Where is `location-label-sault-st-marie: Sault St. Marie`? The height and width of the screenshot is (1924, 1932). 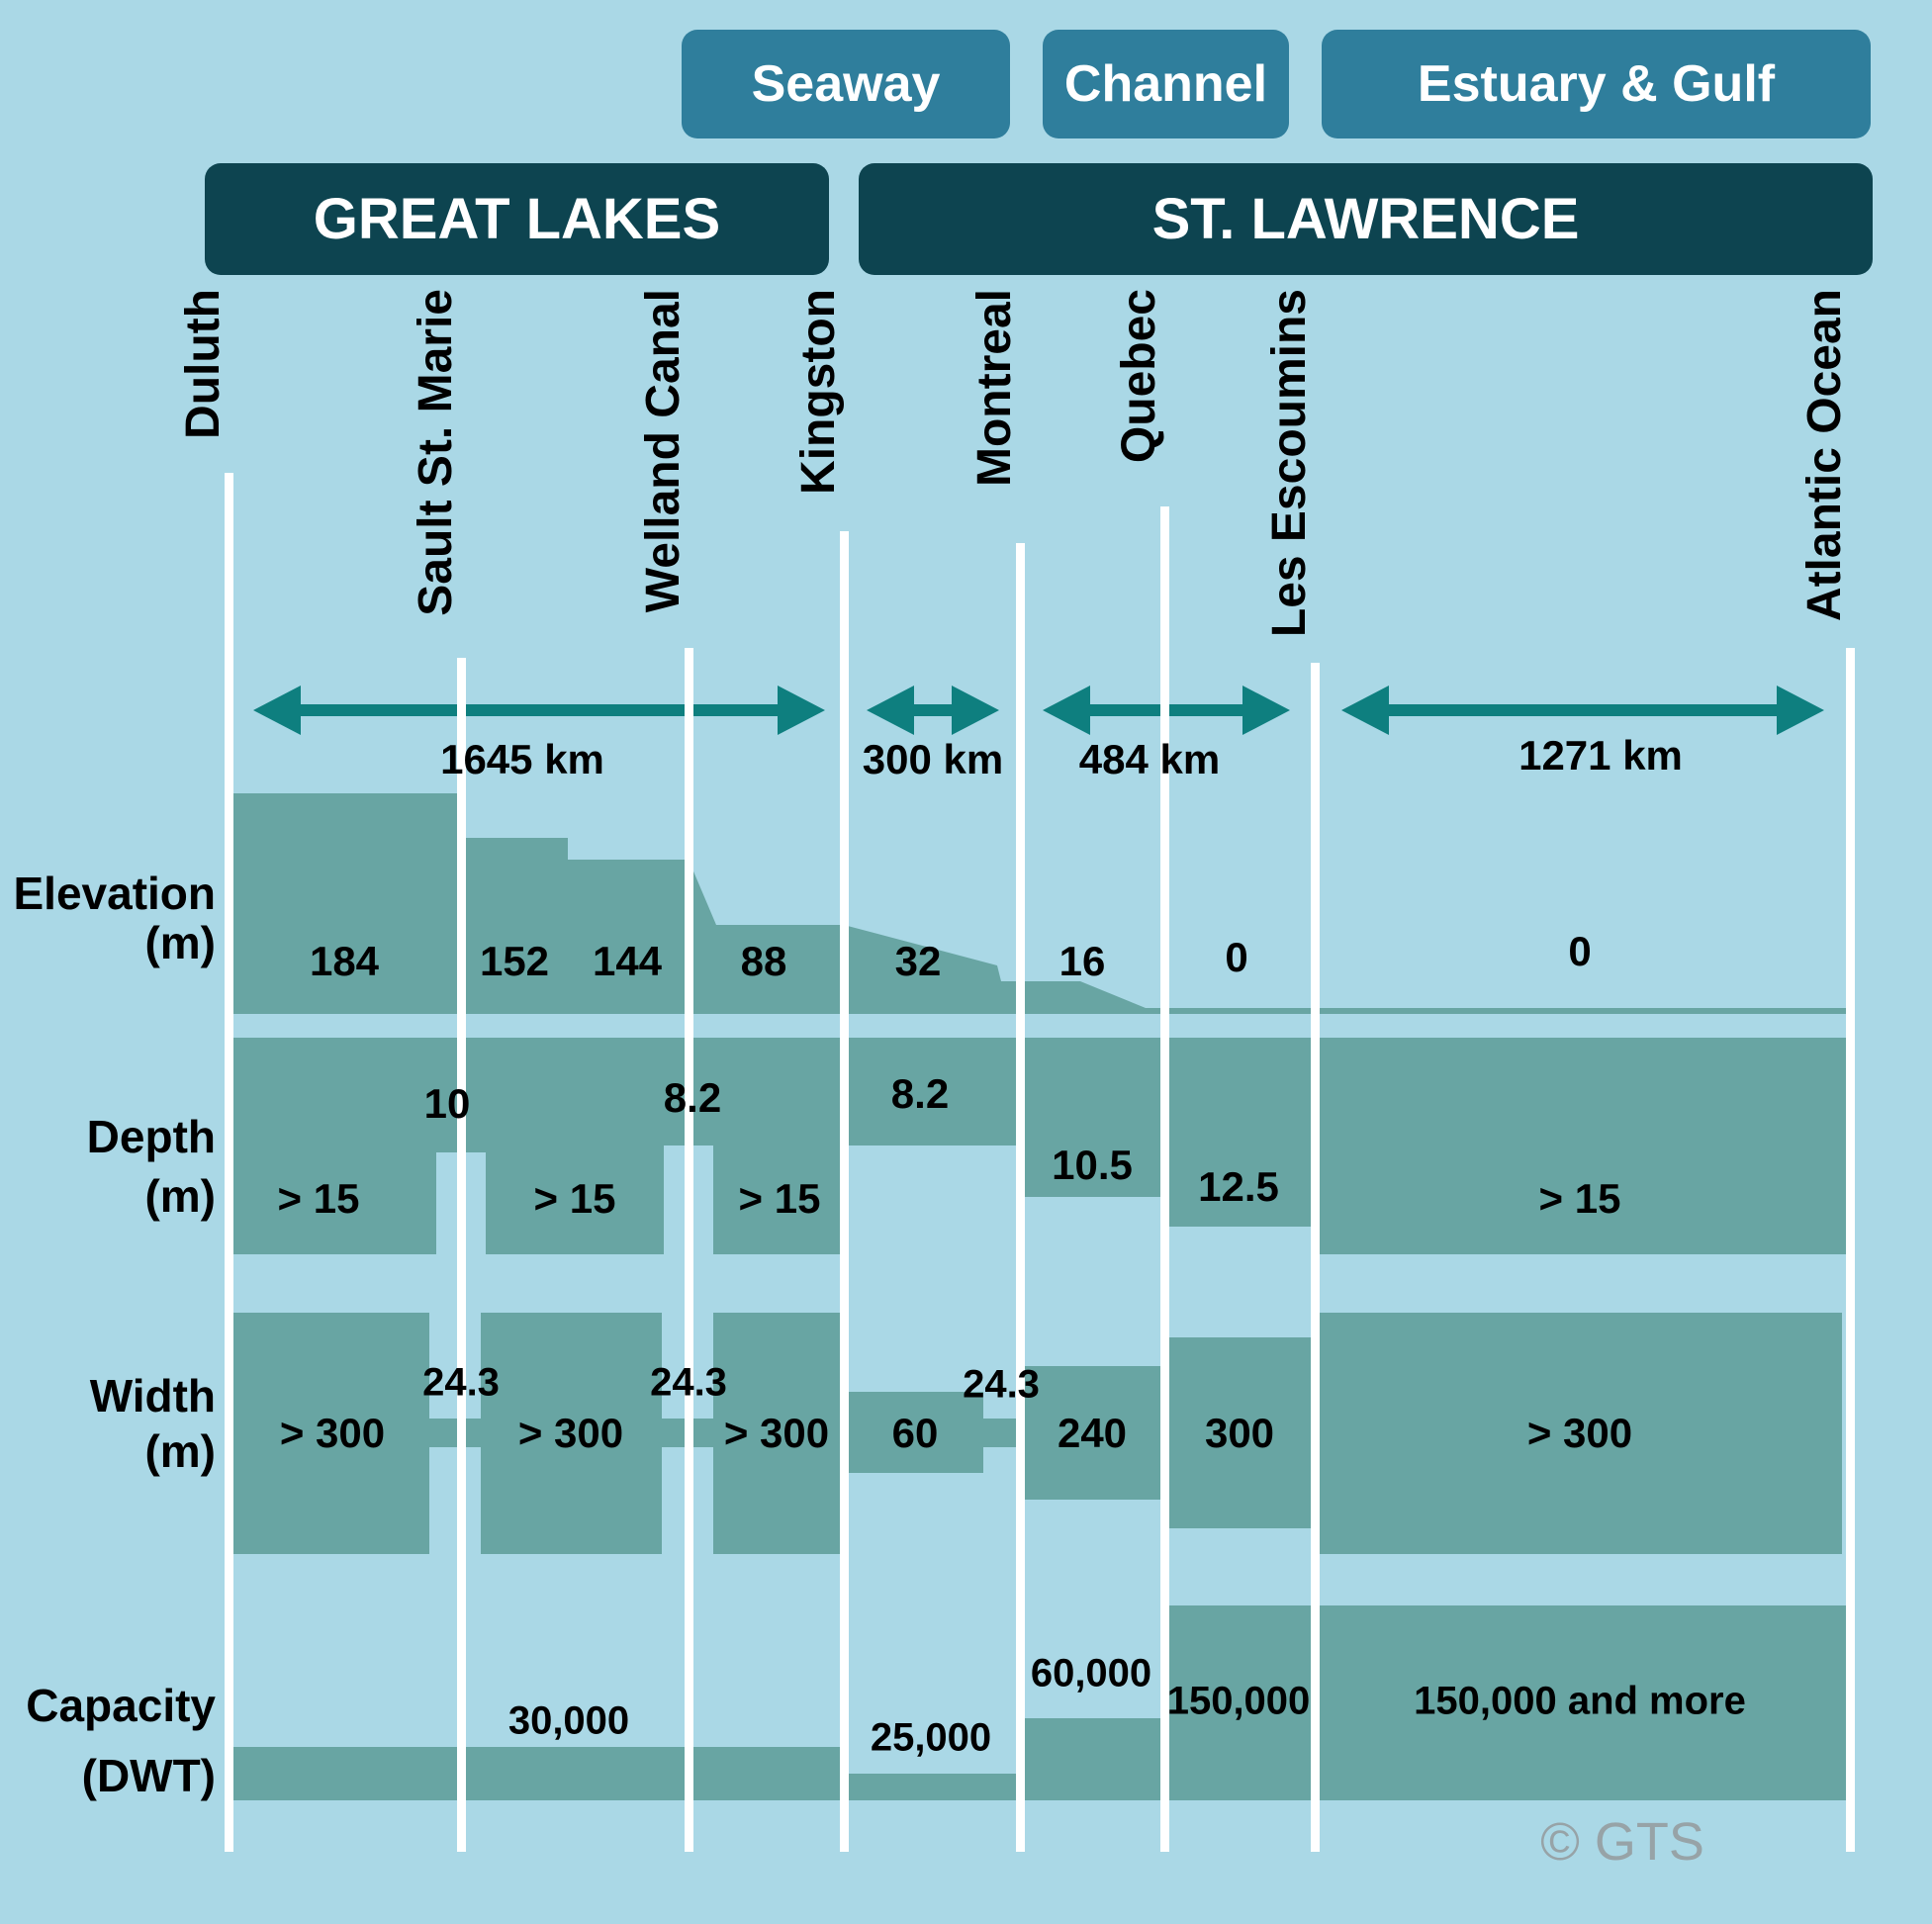 location-label-sault-st-marie: Sault St. Marie is located at coordinates (436, 452).